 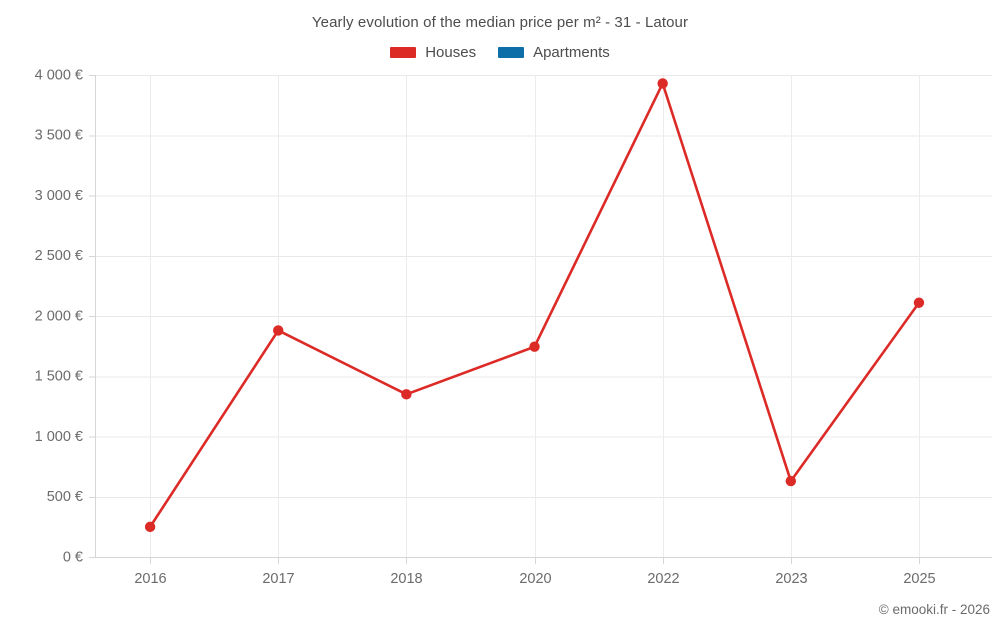 What do you see at coordinates (59, 437) in the screenshot?
I see `y-axis-tick-label: 1 000 €` at bounding box center [59, 437].